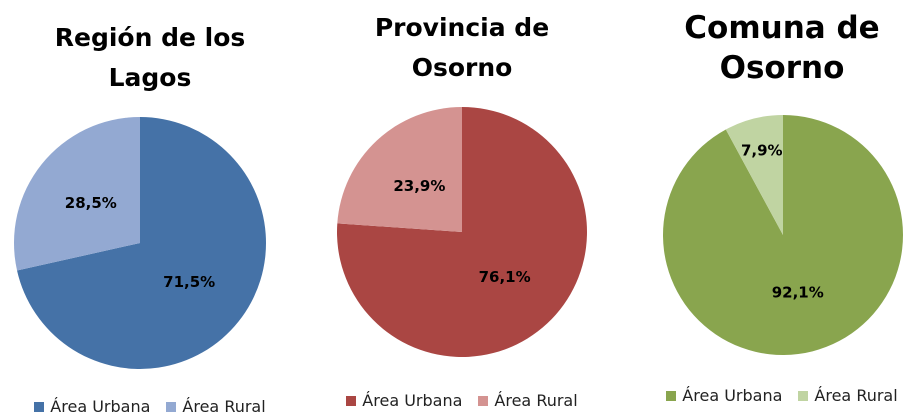 The image size is (919, 418). I want to click on data-label: 76,1%, so click(505, 277).